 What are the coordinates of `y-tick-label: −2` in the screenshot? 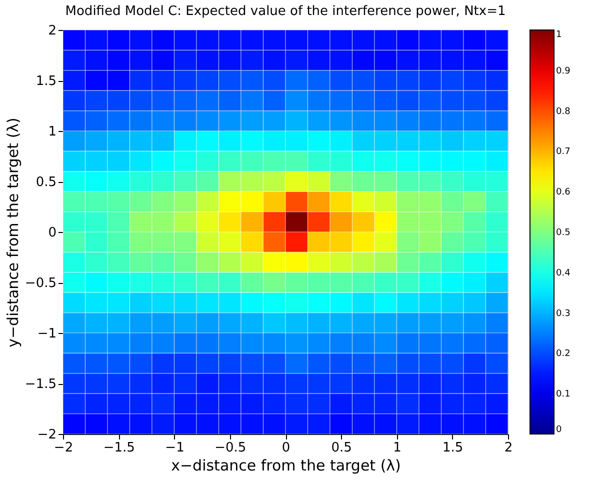 It's located at (46, 435).